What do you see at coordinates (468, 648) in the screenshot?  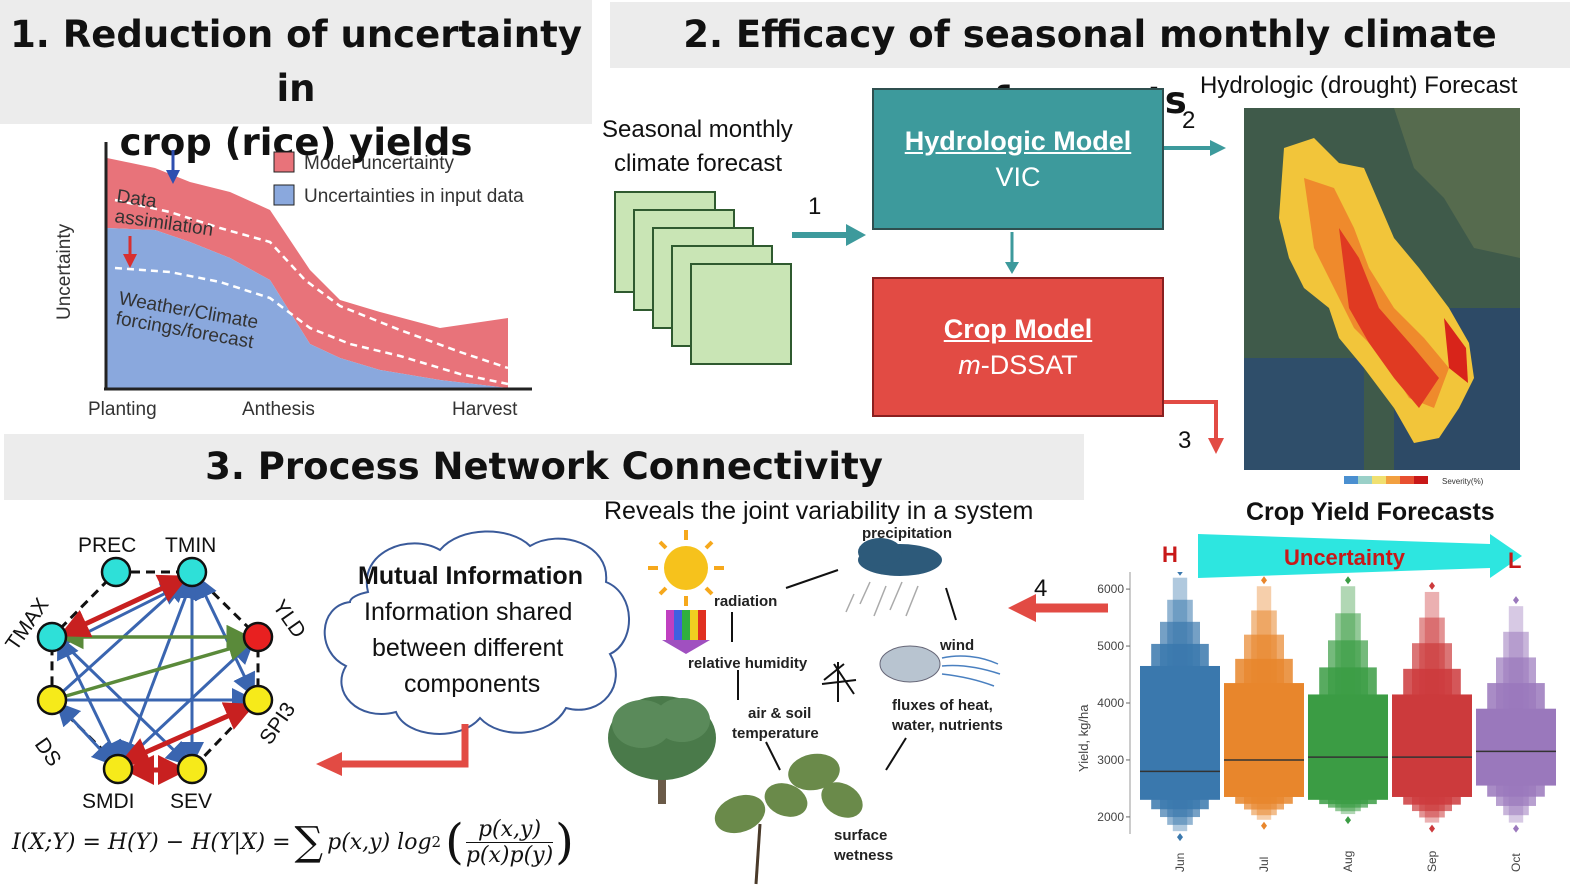 I see `cloud-text-2: between different` at bounding box center [468, 648].